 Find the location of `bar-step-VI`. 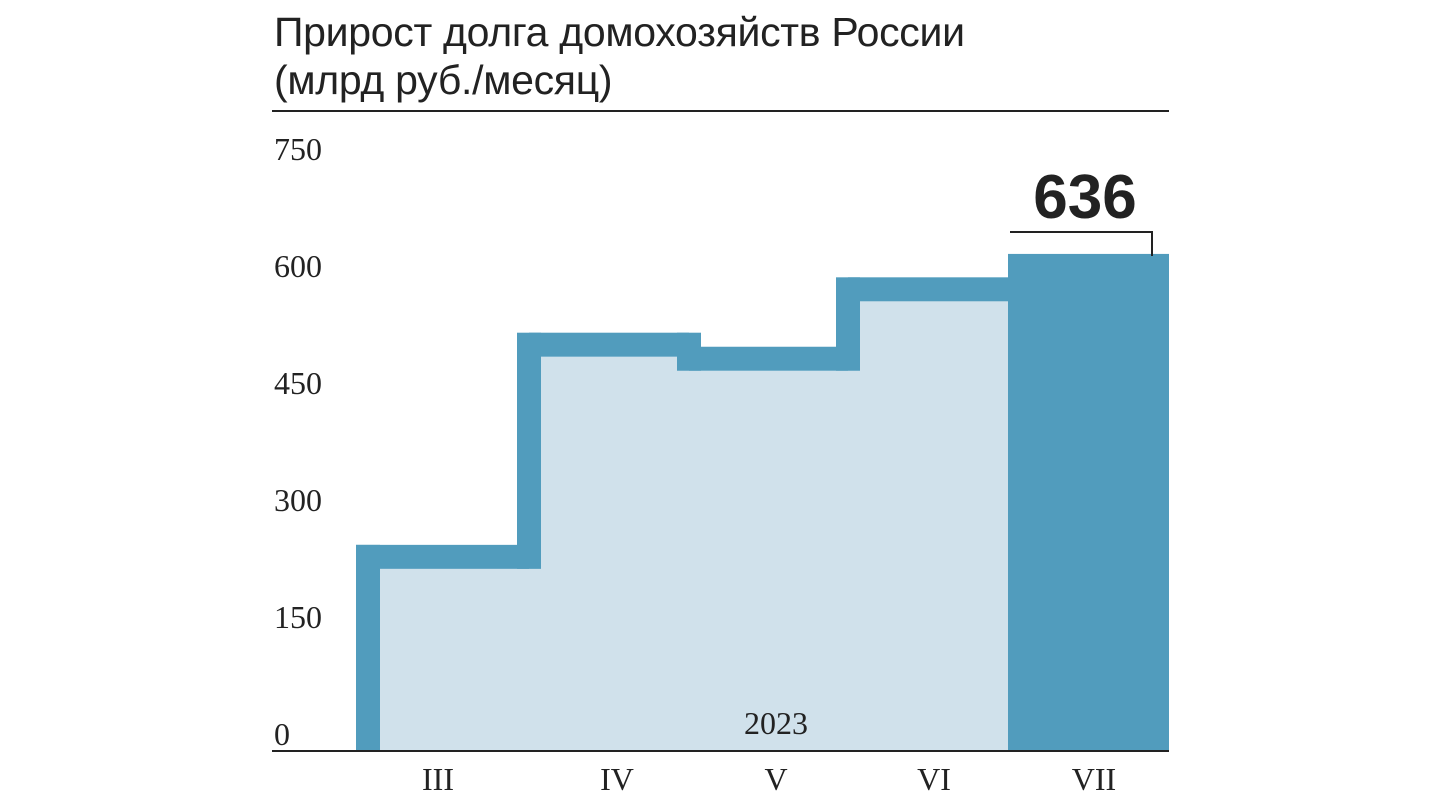

bar-step-VI is located at coordinates (848, 324).